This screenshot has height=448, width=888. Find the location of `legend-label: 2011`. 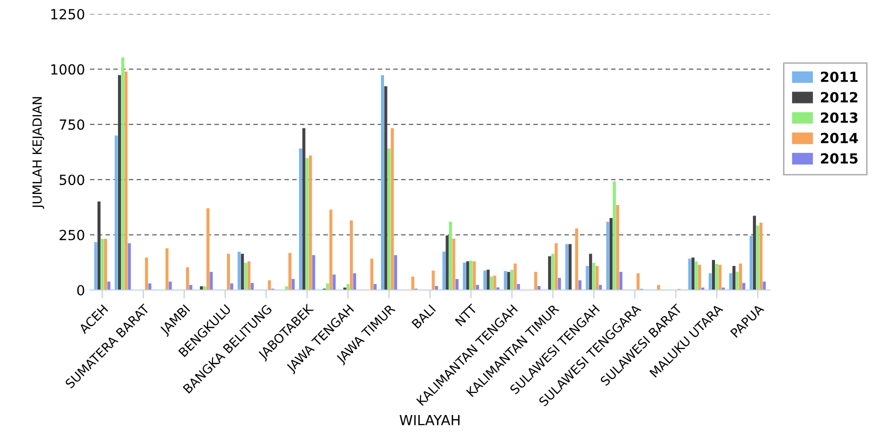

legend-label: 2011 is located at coordinates (839, 77).